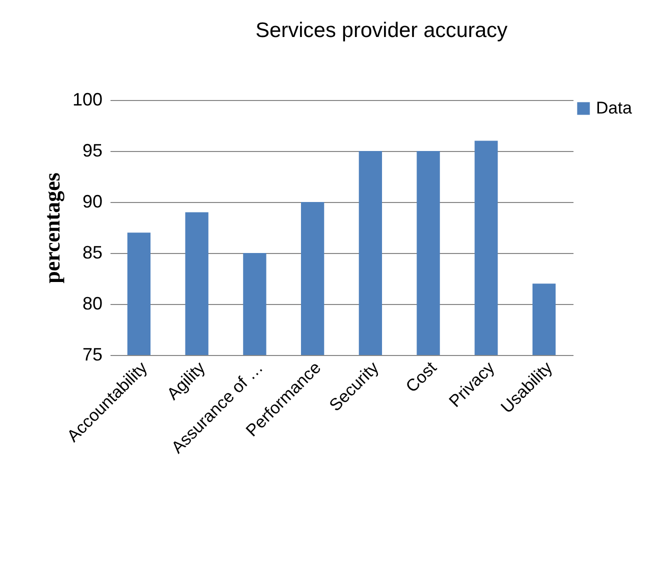  What do you see at coordinates (92, 150) in the screenshot?
I see `y-tick-label: 95` at bounding box center [92, 150].